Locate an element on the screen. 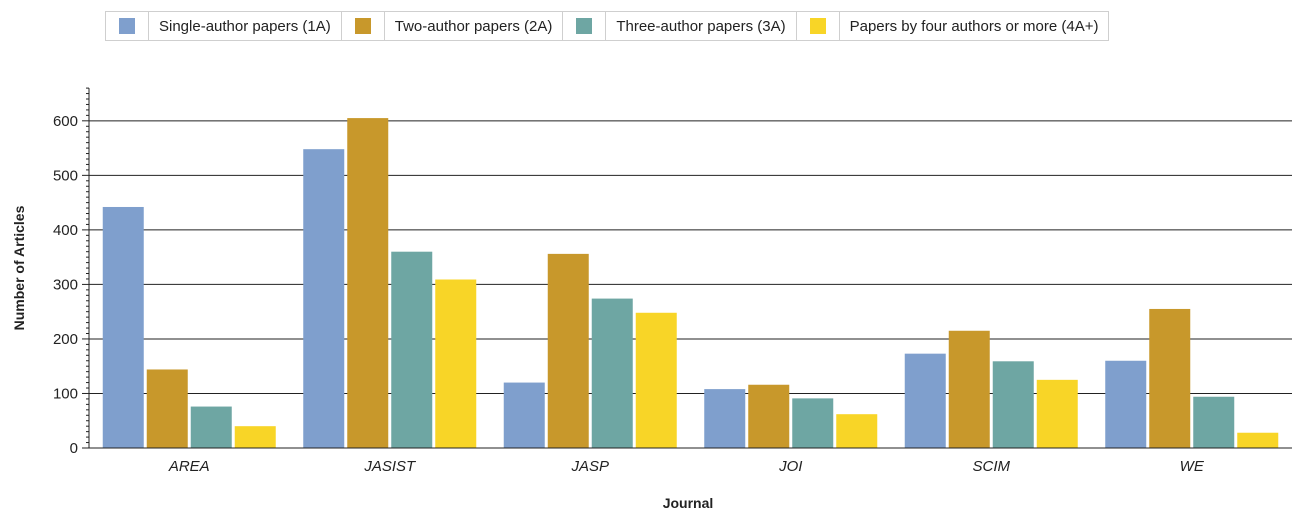 The height and width of the screenshot is (520, 1297). legend-item-2a: Two-author papers (2A) is located at coordinates (453, 26).